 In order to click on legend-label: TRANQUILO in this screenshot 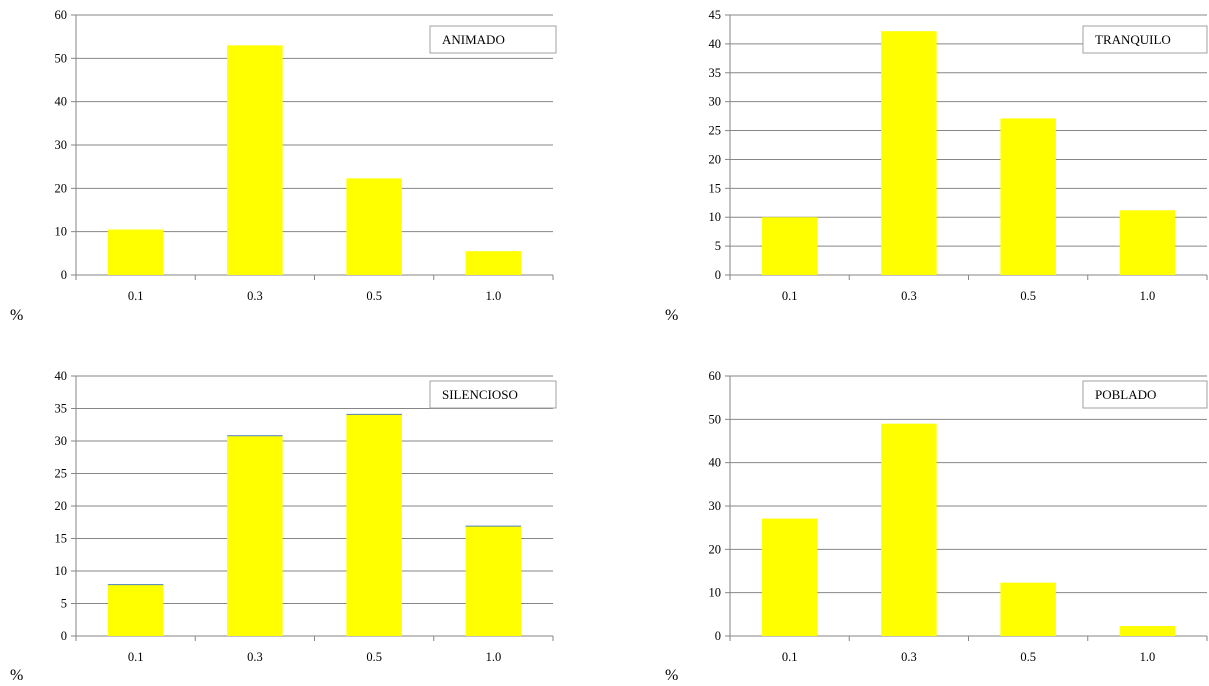, I will do `click(1133, 39)`.